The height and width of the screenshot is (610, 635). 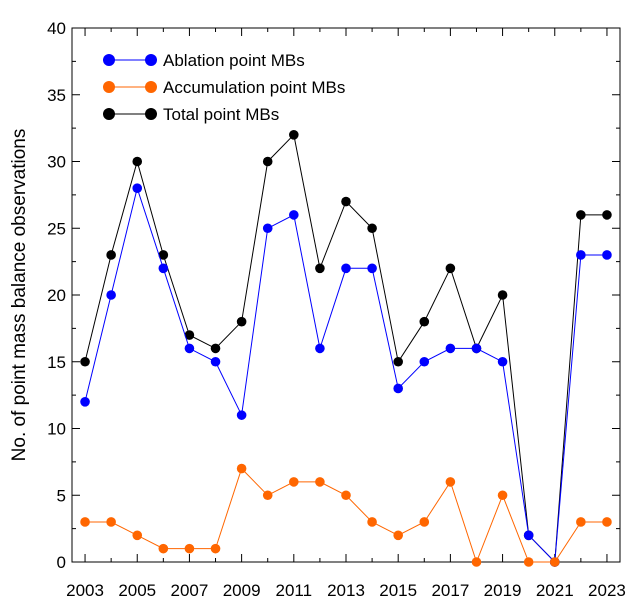 I want to click on x-tick-label: 2021, so click(x=555, y=590).